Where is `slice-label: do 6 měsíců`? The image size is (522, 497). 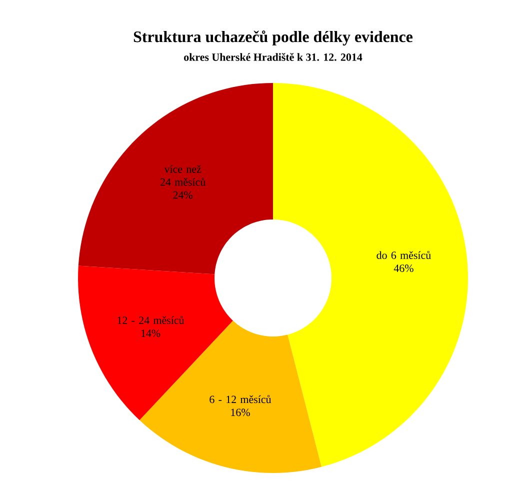 slice-label: do 6 měsíců is located at coordinates (403, 254).